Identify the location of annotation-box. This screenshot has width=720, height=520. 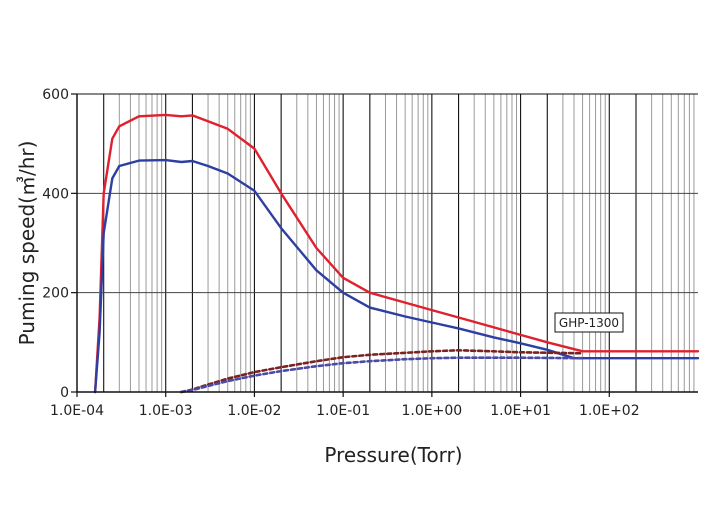
(589, 322).